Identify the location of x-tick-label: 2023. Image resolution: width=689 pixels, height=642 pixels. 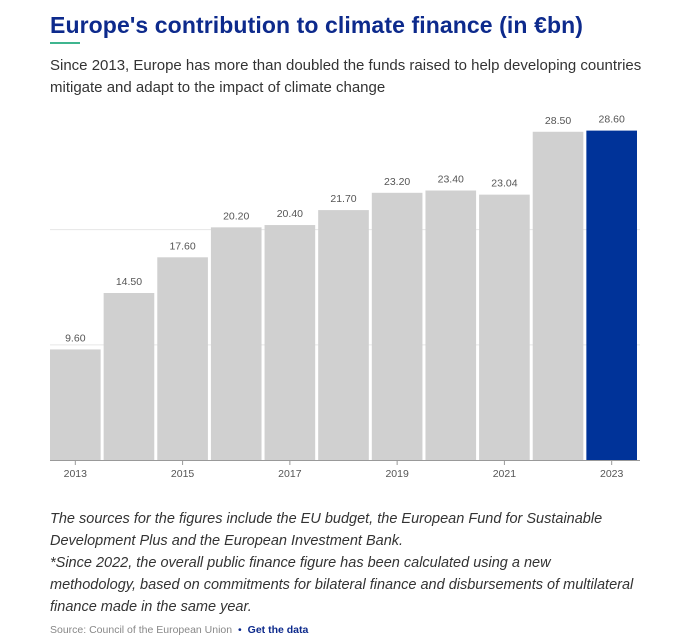
(612, 474).